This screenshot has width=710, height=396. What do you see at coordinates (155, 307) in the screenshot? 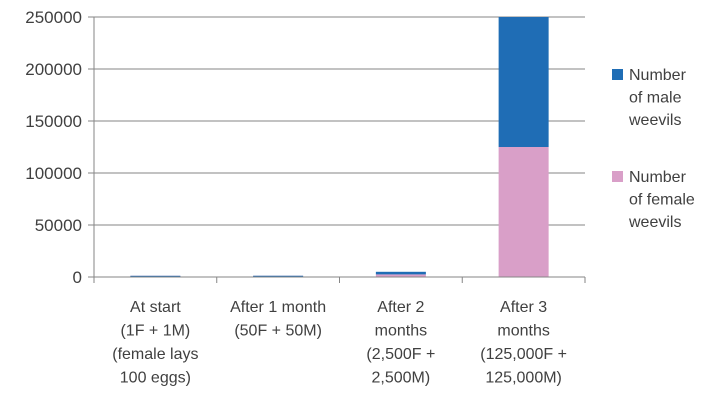
I see `x-category-label: At start` at bounding box center [155, 307].